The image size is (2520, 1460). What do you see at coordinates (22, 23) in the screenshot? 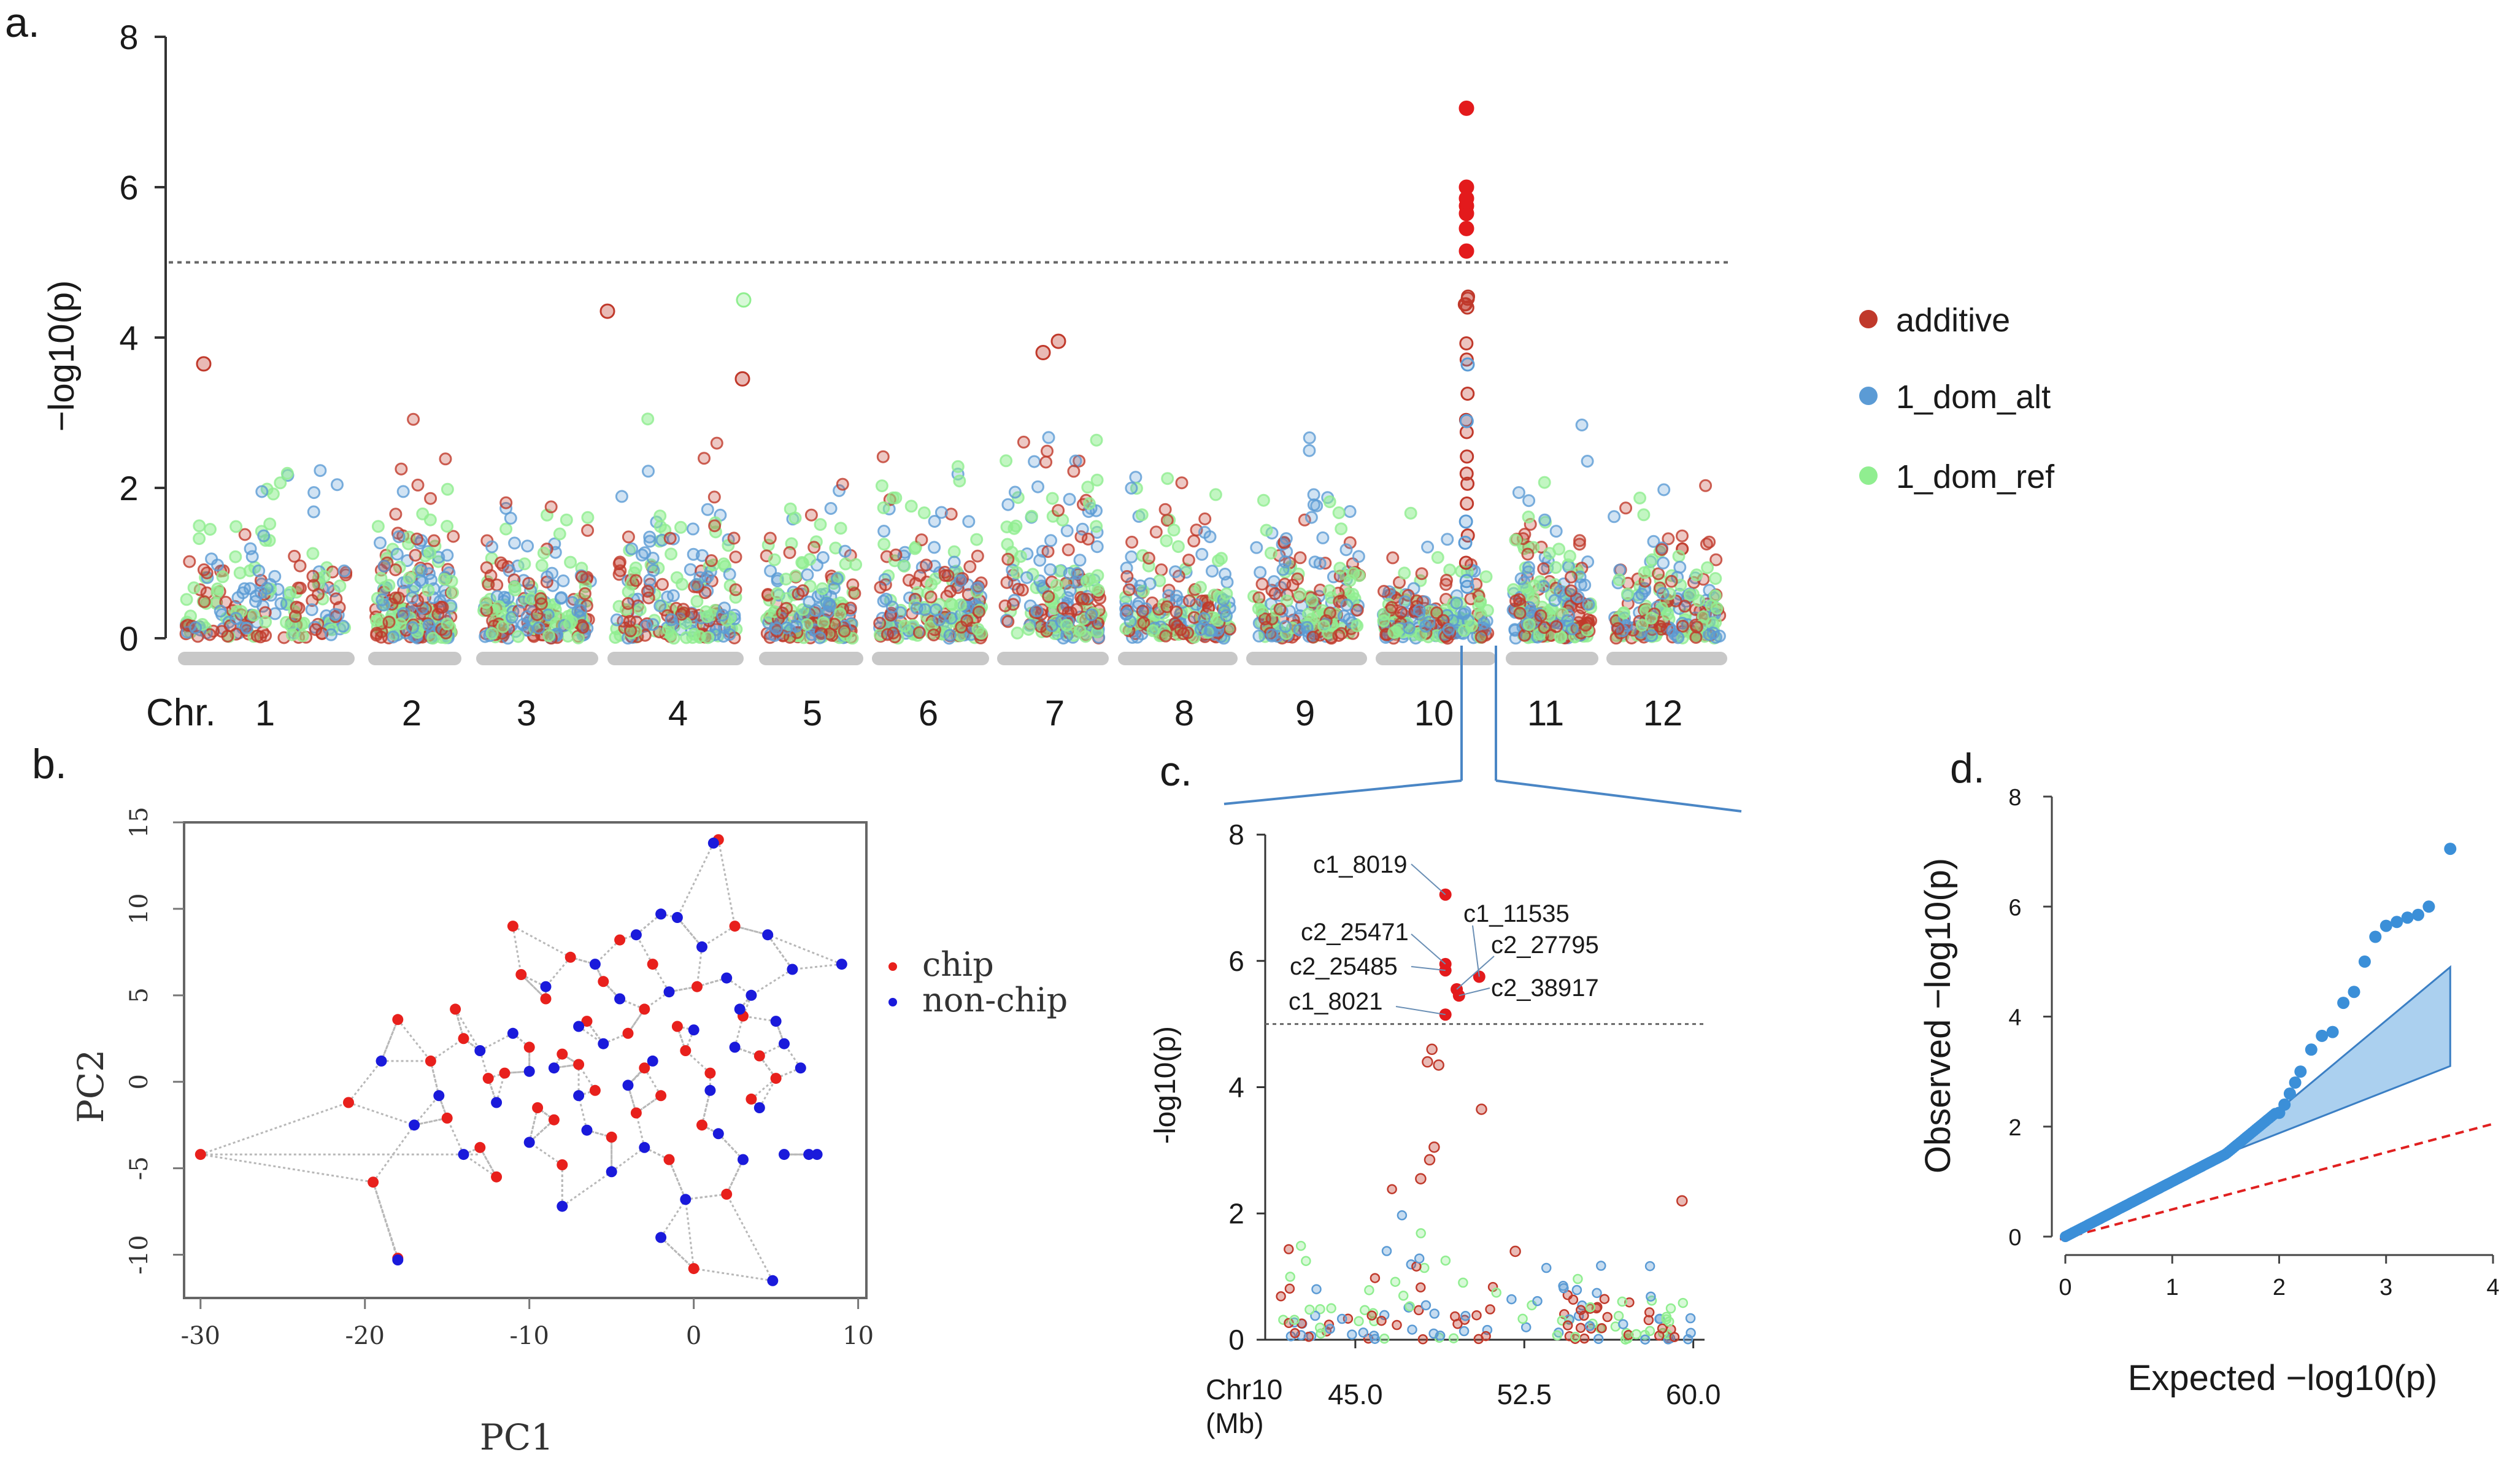
I see `panel-a-label: a.` at bounding box center [22, 23].